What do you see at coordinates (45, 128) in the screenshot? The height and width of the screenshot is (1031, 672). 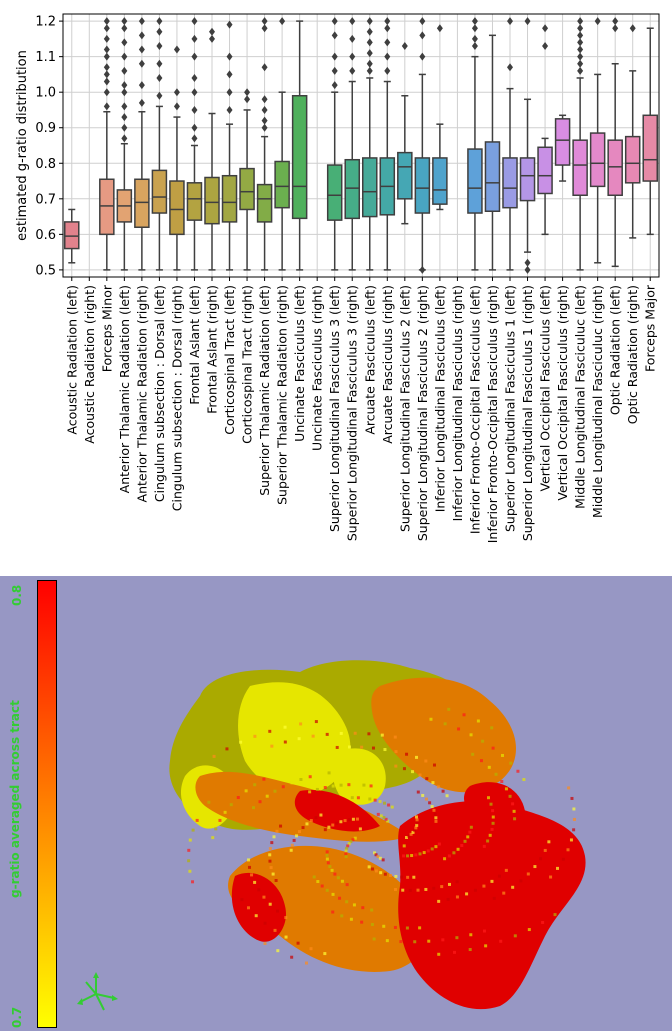 I see `y-tick-label: 0.9` at bounding box center [45, 128].